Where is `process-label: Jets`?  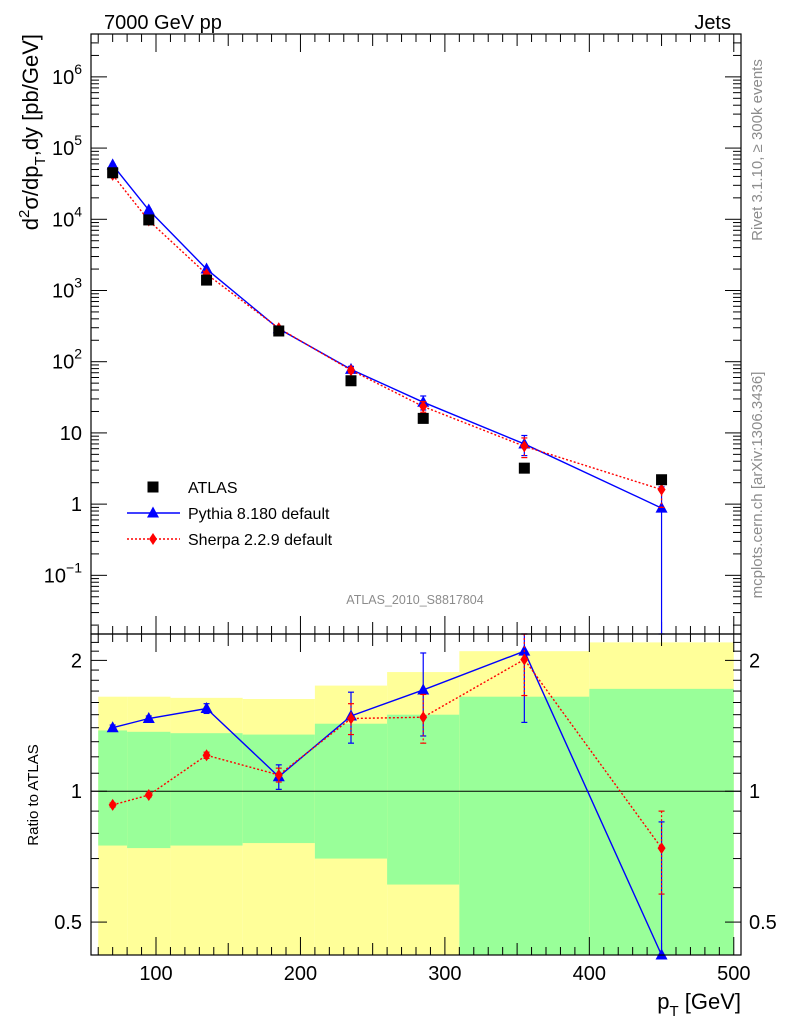
process-label: Jets is located at coordinates (712, 23).